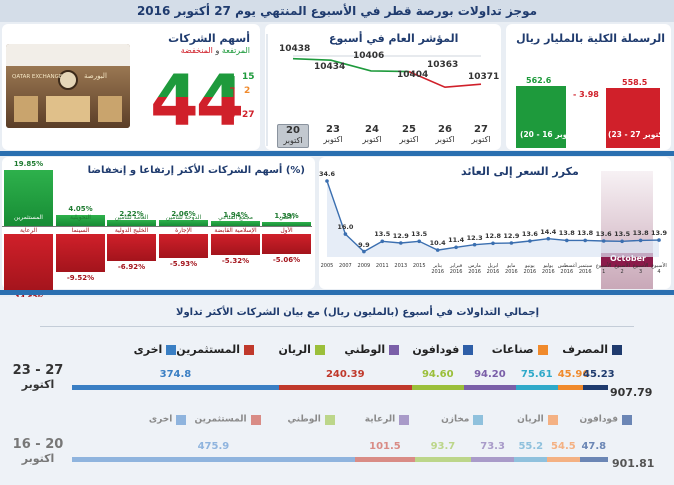 Image resolution: width=674 pixels, height=485 pixels. I want to click on index-line-chart, so click(374, 90).